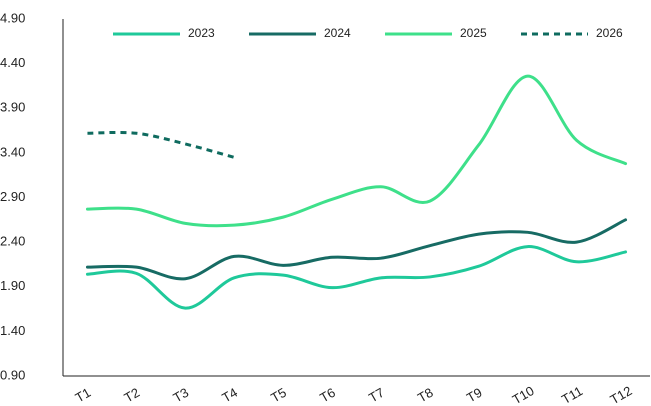  I want to click on x-tick-label: T3, so click(180, 395).